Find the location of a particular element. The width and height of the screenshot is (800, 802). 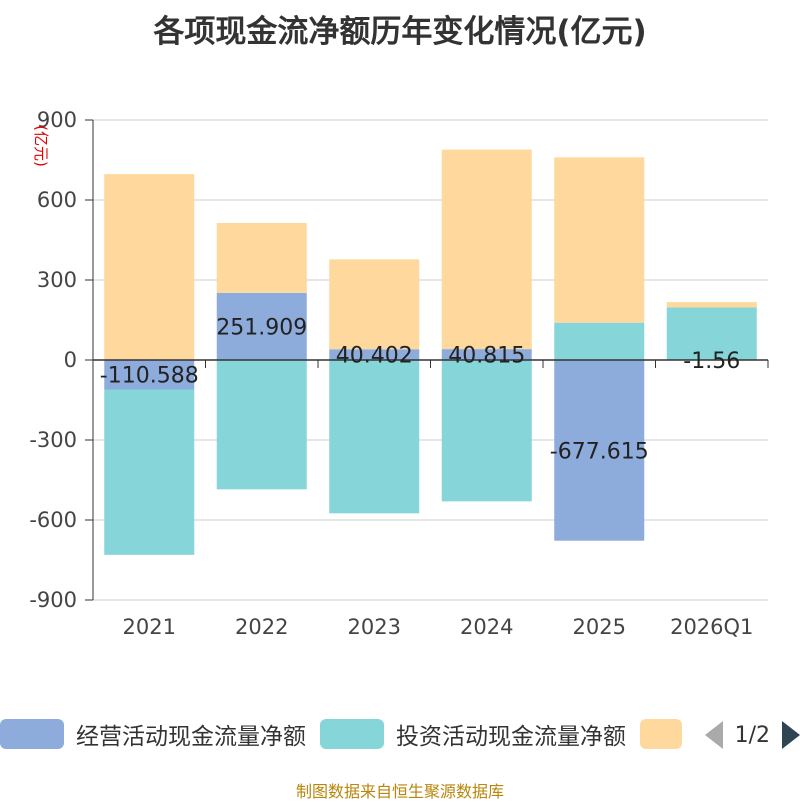

legend-item-financing is located at coordinates (667, 734).